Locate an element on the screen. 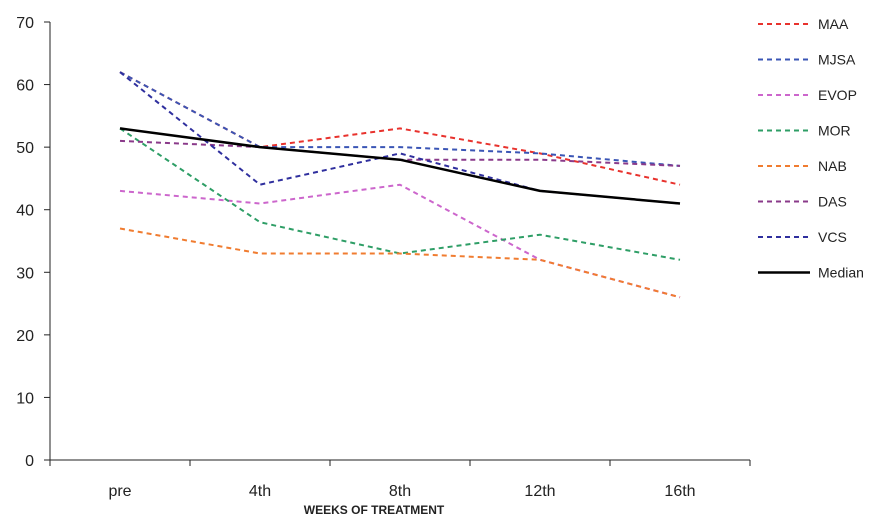 This screenshot has width=872, height=516. legend-label-vcs: VCS is located at coordinates (832, 237).